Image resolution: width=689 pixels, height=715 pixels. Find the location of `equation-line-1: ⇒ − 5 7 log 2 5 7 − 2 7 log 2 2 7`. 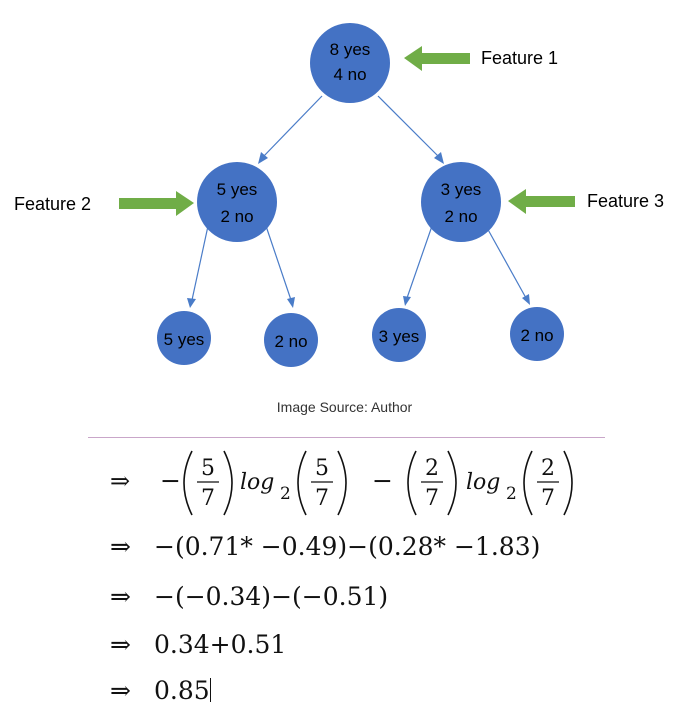

equation-line-1: ⇒ − 5 7 log 2 5 7 − 2 7 log 2 2 7 is located at coordinates (341, 483).